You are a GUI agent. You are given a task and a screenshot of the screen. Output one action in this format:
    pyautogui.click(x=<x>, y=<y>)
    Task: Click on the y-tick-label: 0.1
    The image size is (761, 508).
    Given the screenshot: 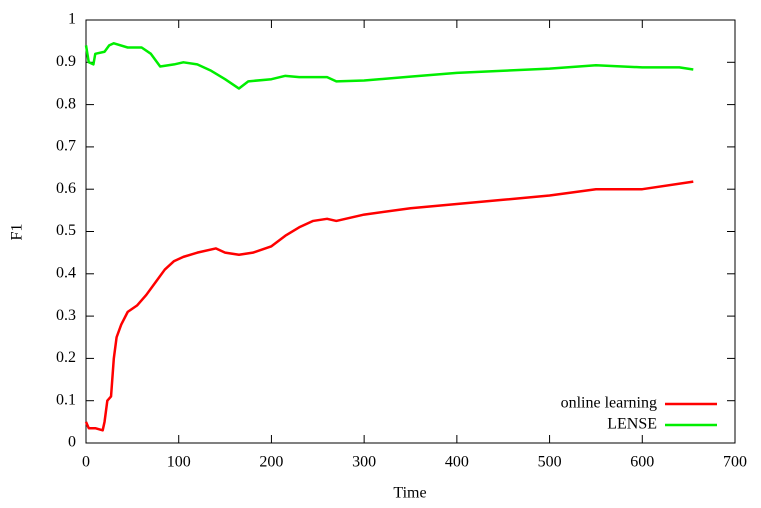 What is the action you would take?
    pyautogui.click(x=66, y=399)
    